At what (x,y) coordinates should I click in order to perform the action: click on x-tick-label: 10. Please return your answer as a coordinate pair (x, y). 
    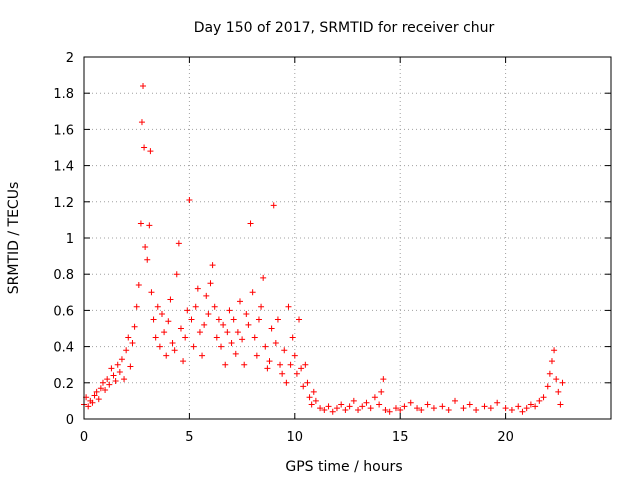
    Looking at the image, I should click on (295, 437).